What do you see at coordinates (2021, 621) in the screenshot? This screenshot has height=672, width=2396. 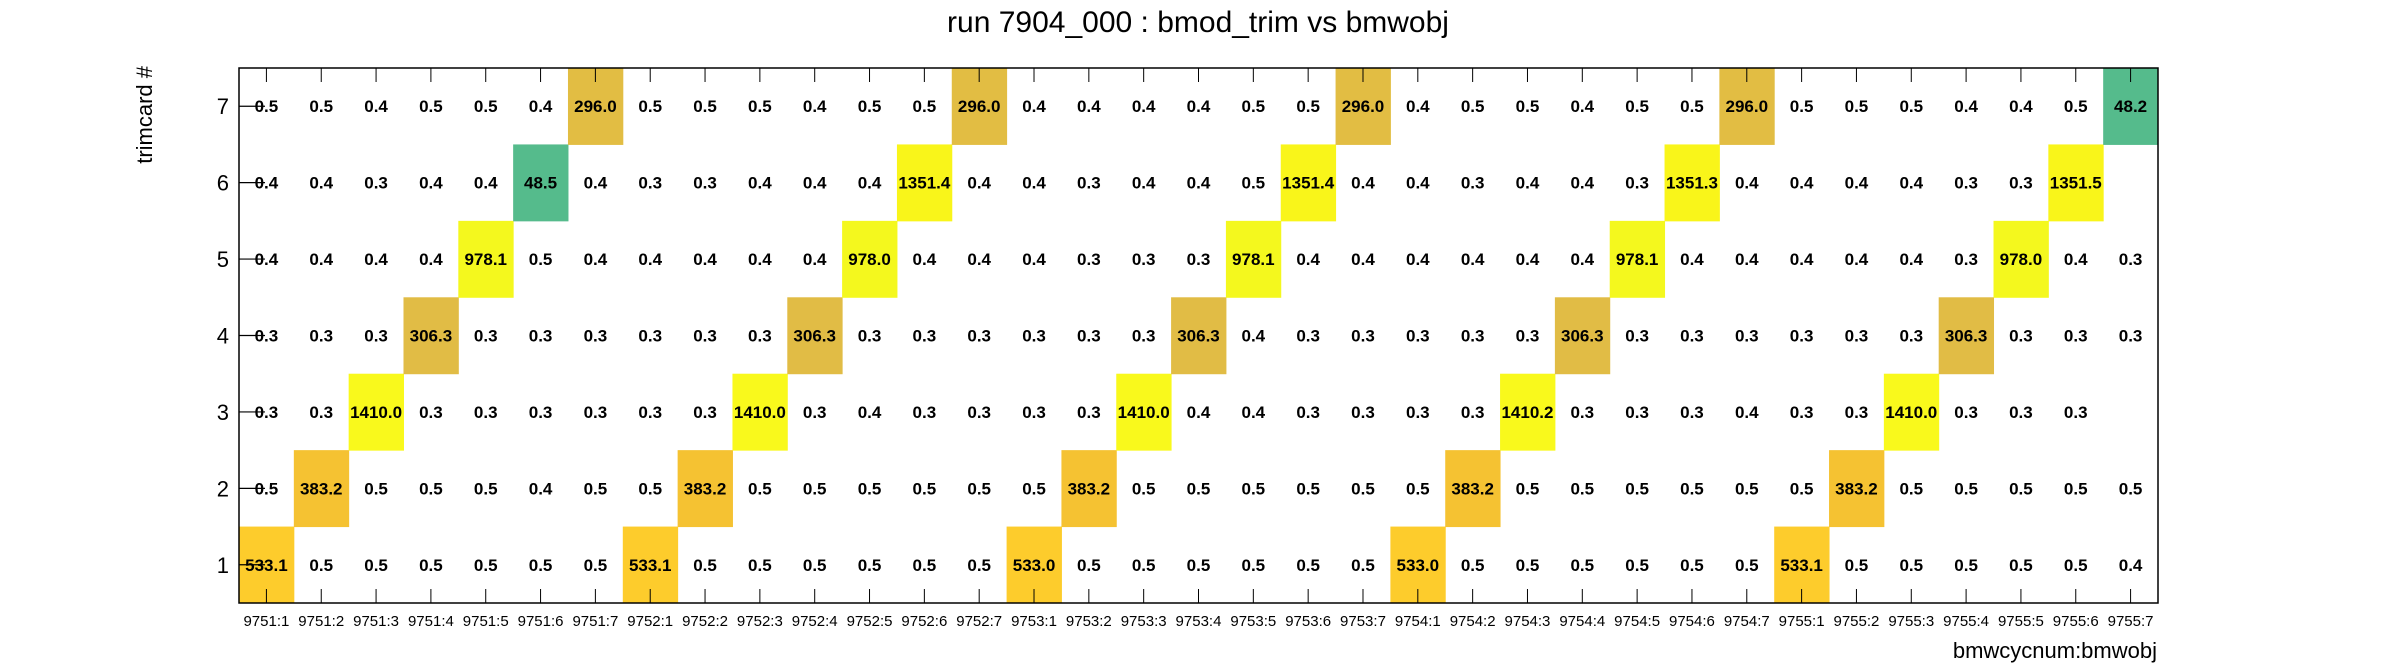 I see `x-tick-label: 9755:5` at bounding box center [2021, 621].